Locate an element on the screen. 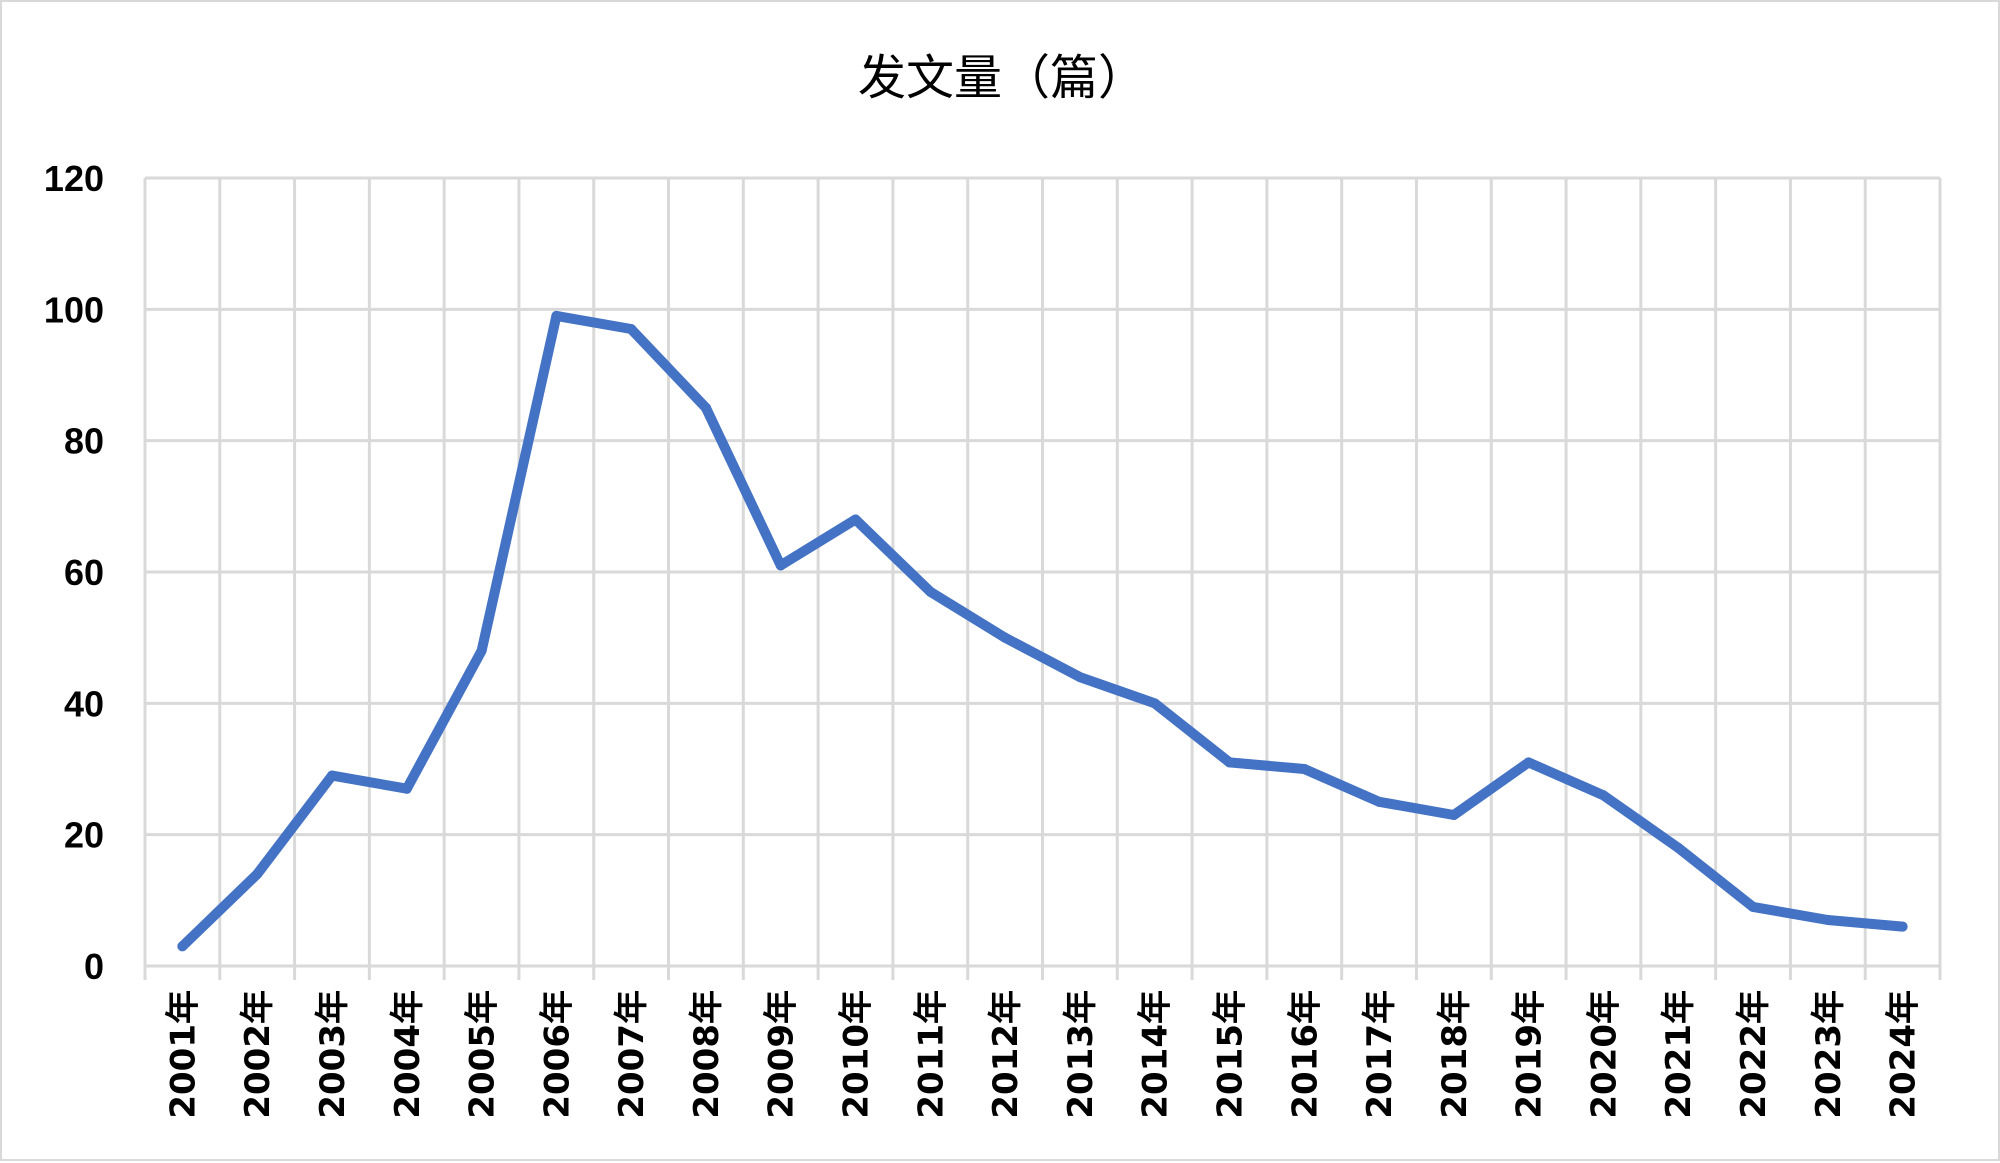  x-tick-label: 2009年 is located at coordinates (782, 1054).